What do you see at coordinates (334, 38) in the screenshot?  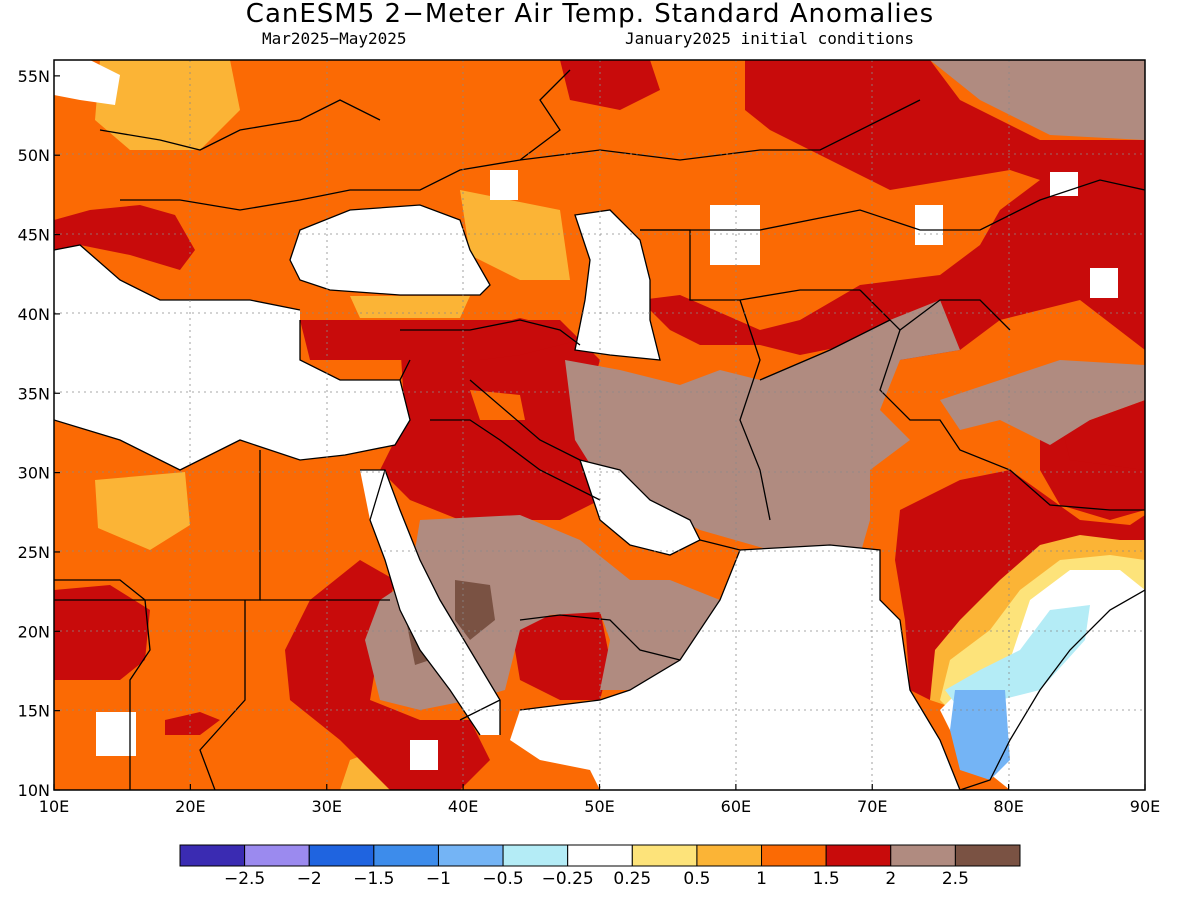 I see `forecast-period: Mar2025−May2025` at bounding box center [334, 38].